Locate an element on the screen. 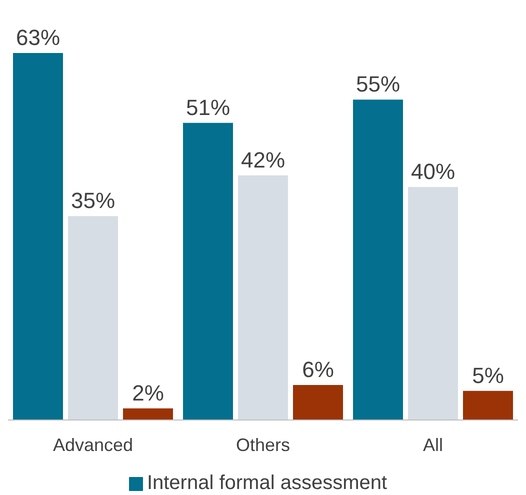 The width and height of the screenshot is (526, 495). x-tick-label: Advanced is located at coordinates (93, 444).